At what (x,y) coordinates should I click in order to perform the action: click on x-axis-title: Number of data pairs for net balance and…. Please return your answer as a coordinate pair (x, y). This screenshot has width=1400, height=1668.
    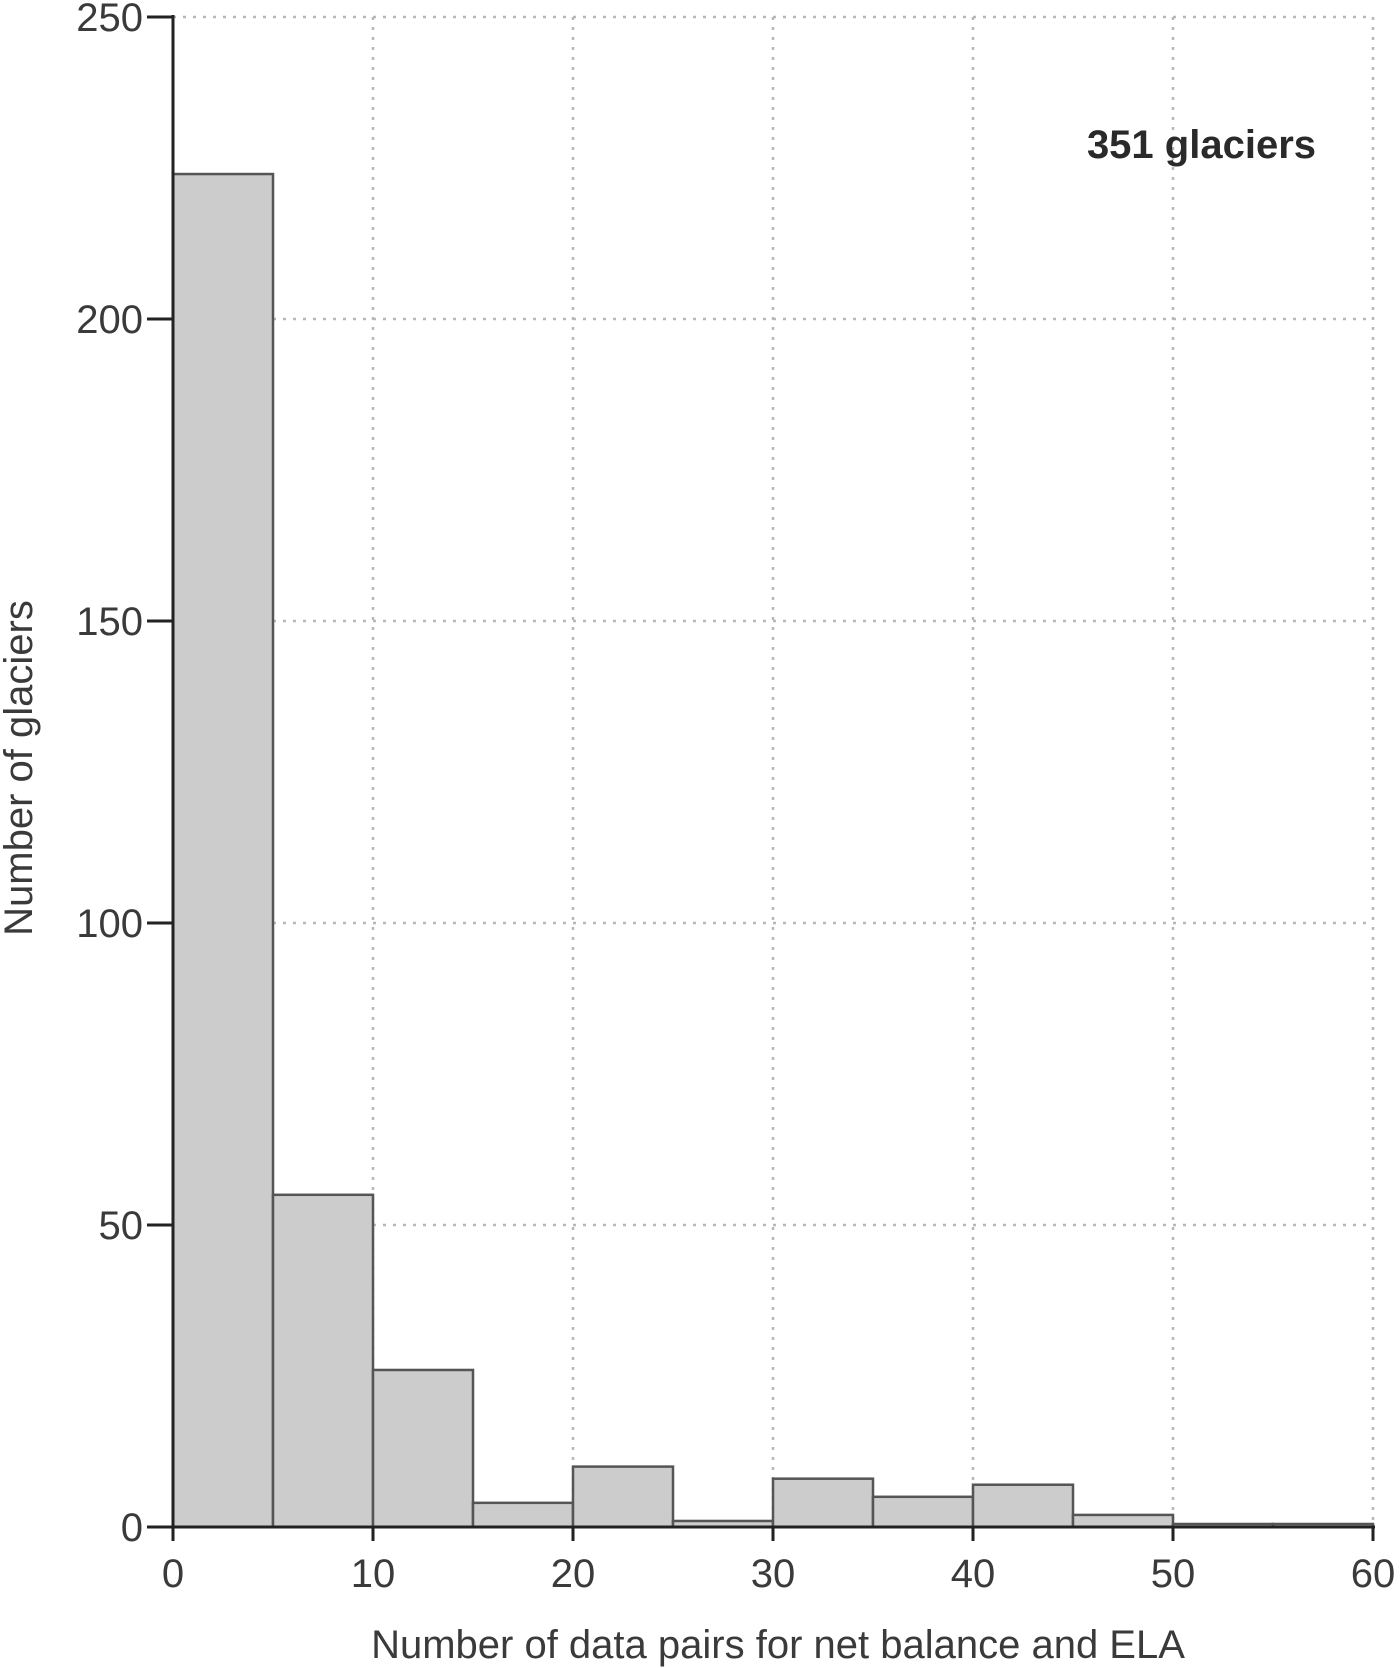
    Looking at the image, I should click on (778, 1645).